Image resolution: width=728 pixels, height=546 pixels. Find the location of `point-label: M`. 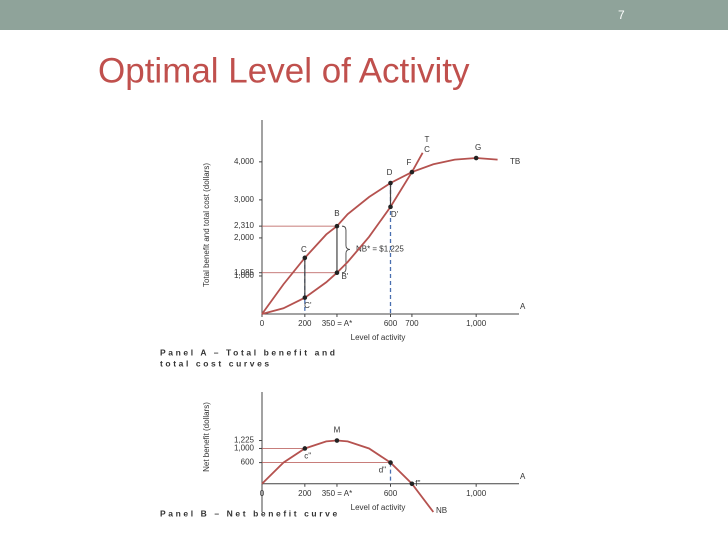

point-label: M is located at coordinates (337, 430).